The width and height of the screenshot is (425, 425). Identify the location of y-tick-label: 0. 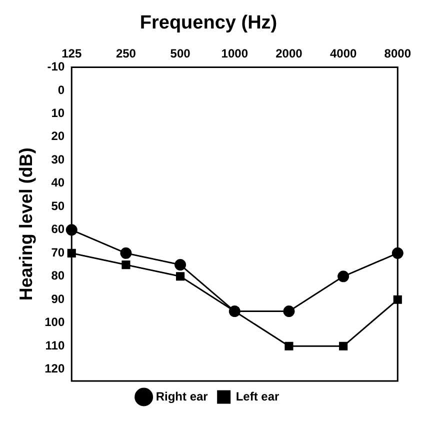
(61, 89).